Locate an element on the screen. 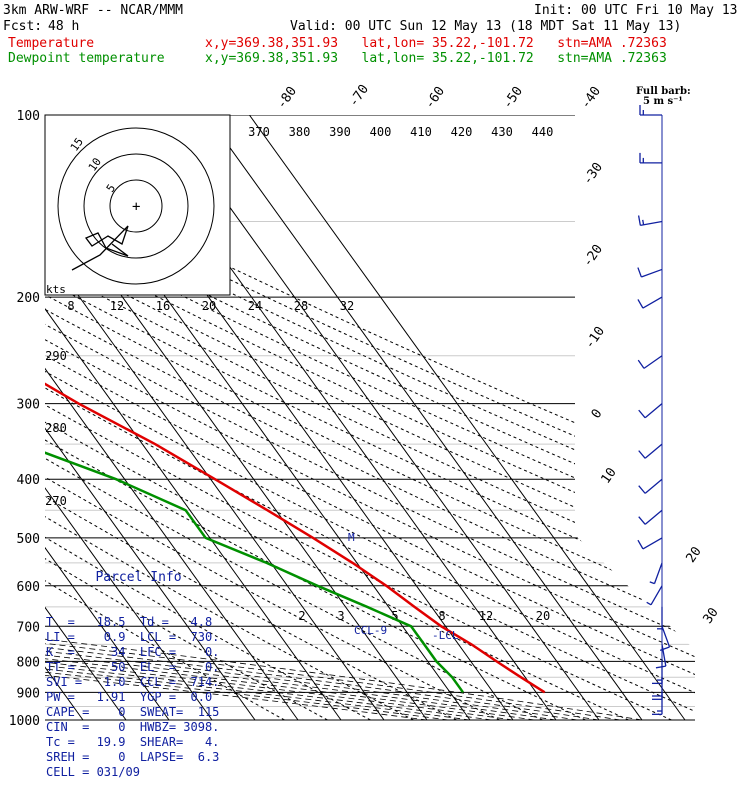 The width and height of the screenshot is (740, 795). hodograph-frame is located at coordinates (137, 205).